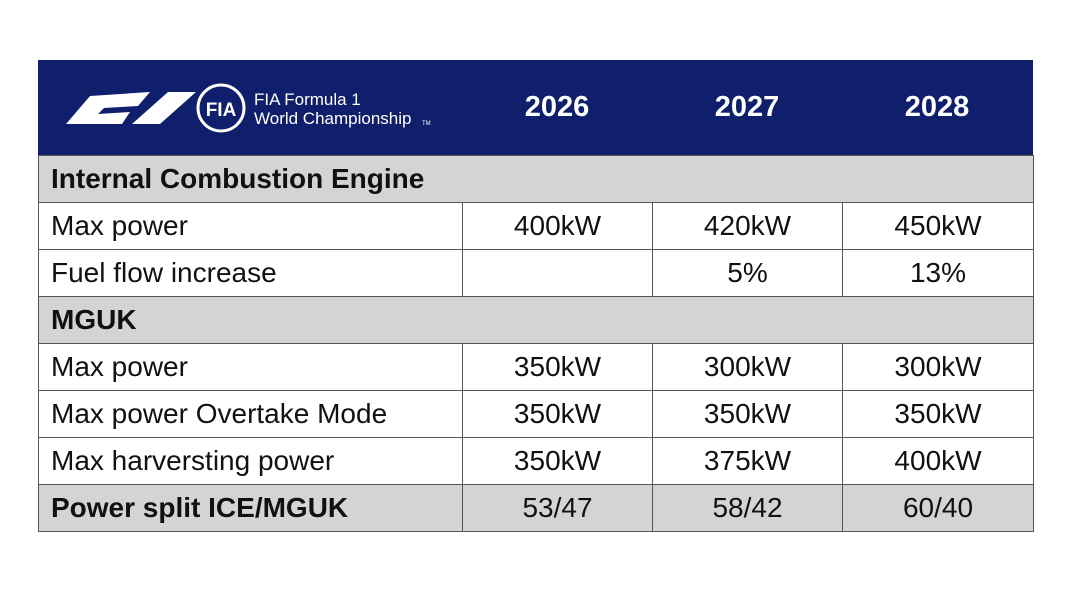 The width and height of the screenshot is (1070, 608). What do you see at coordinates (250, 460) in the screenshot?
I see `row-label: Max harversting power` at bounding box center [250, 460].